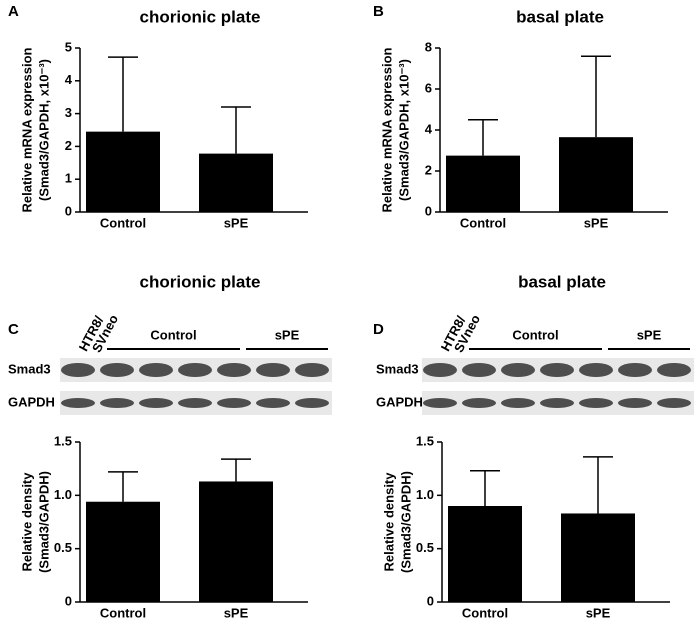 This screenshot has height=621, width=698. I want to click on panel-letter: A, so click(13, 11).